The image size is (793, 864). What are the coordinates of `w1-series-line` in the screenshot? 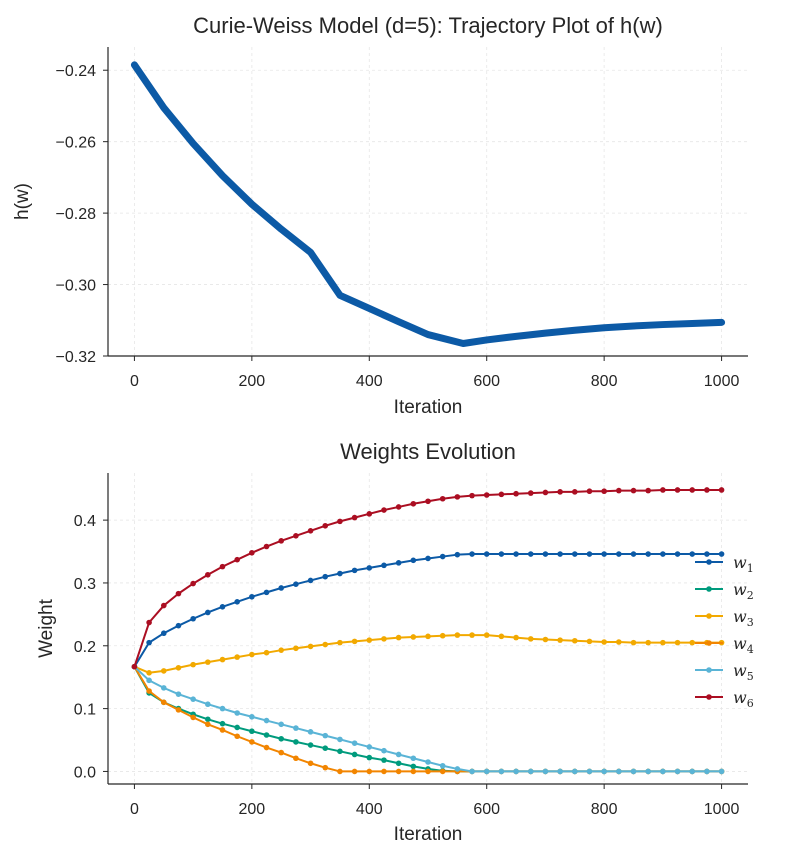 It's located at (427, 610).